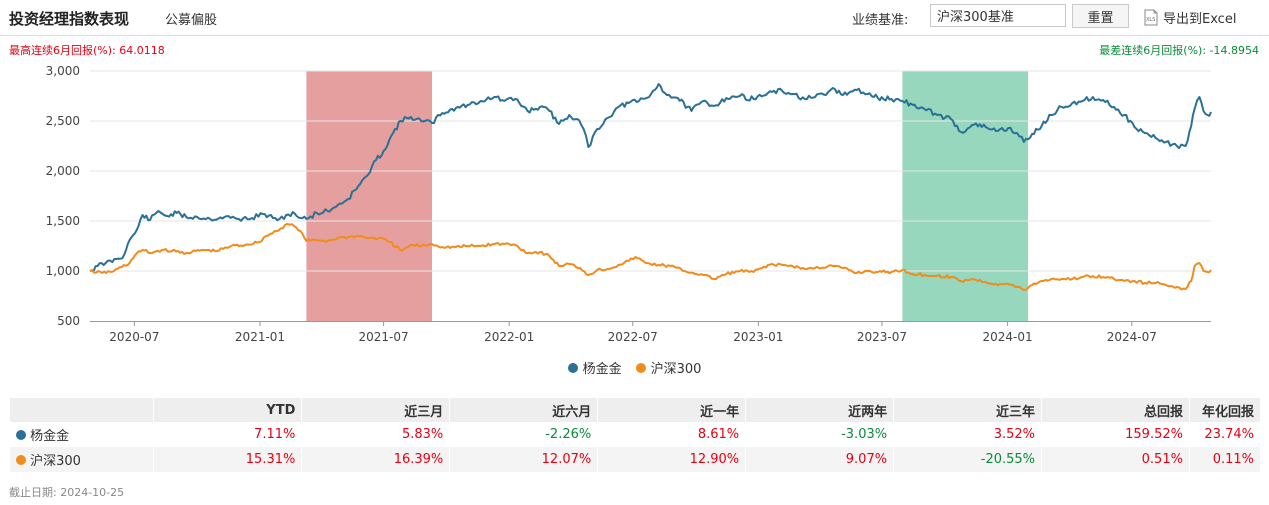 This screenshot has width=1269, height=505. I want to click on table-cell: 7.11%, so click(228, 434).